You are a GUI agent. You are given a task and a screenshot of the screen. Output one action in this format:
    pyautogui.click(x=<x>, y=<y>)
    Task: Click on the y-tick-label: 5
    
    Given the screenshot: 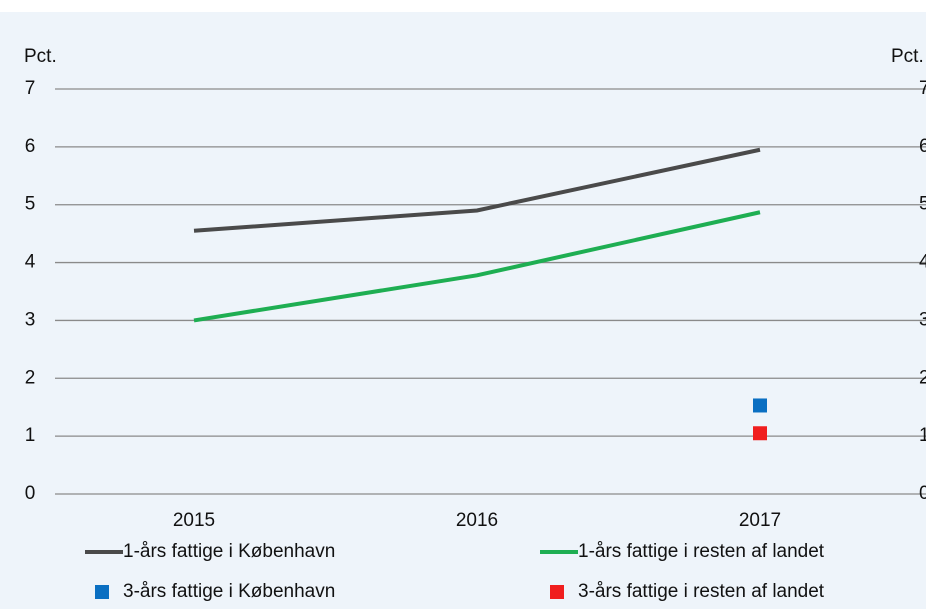 What is the action you would take?
    pyautogui.click(x=30, y=204)
    